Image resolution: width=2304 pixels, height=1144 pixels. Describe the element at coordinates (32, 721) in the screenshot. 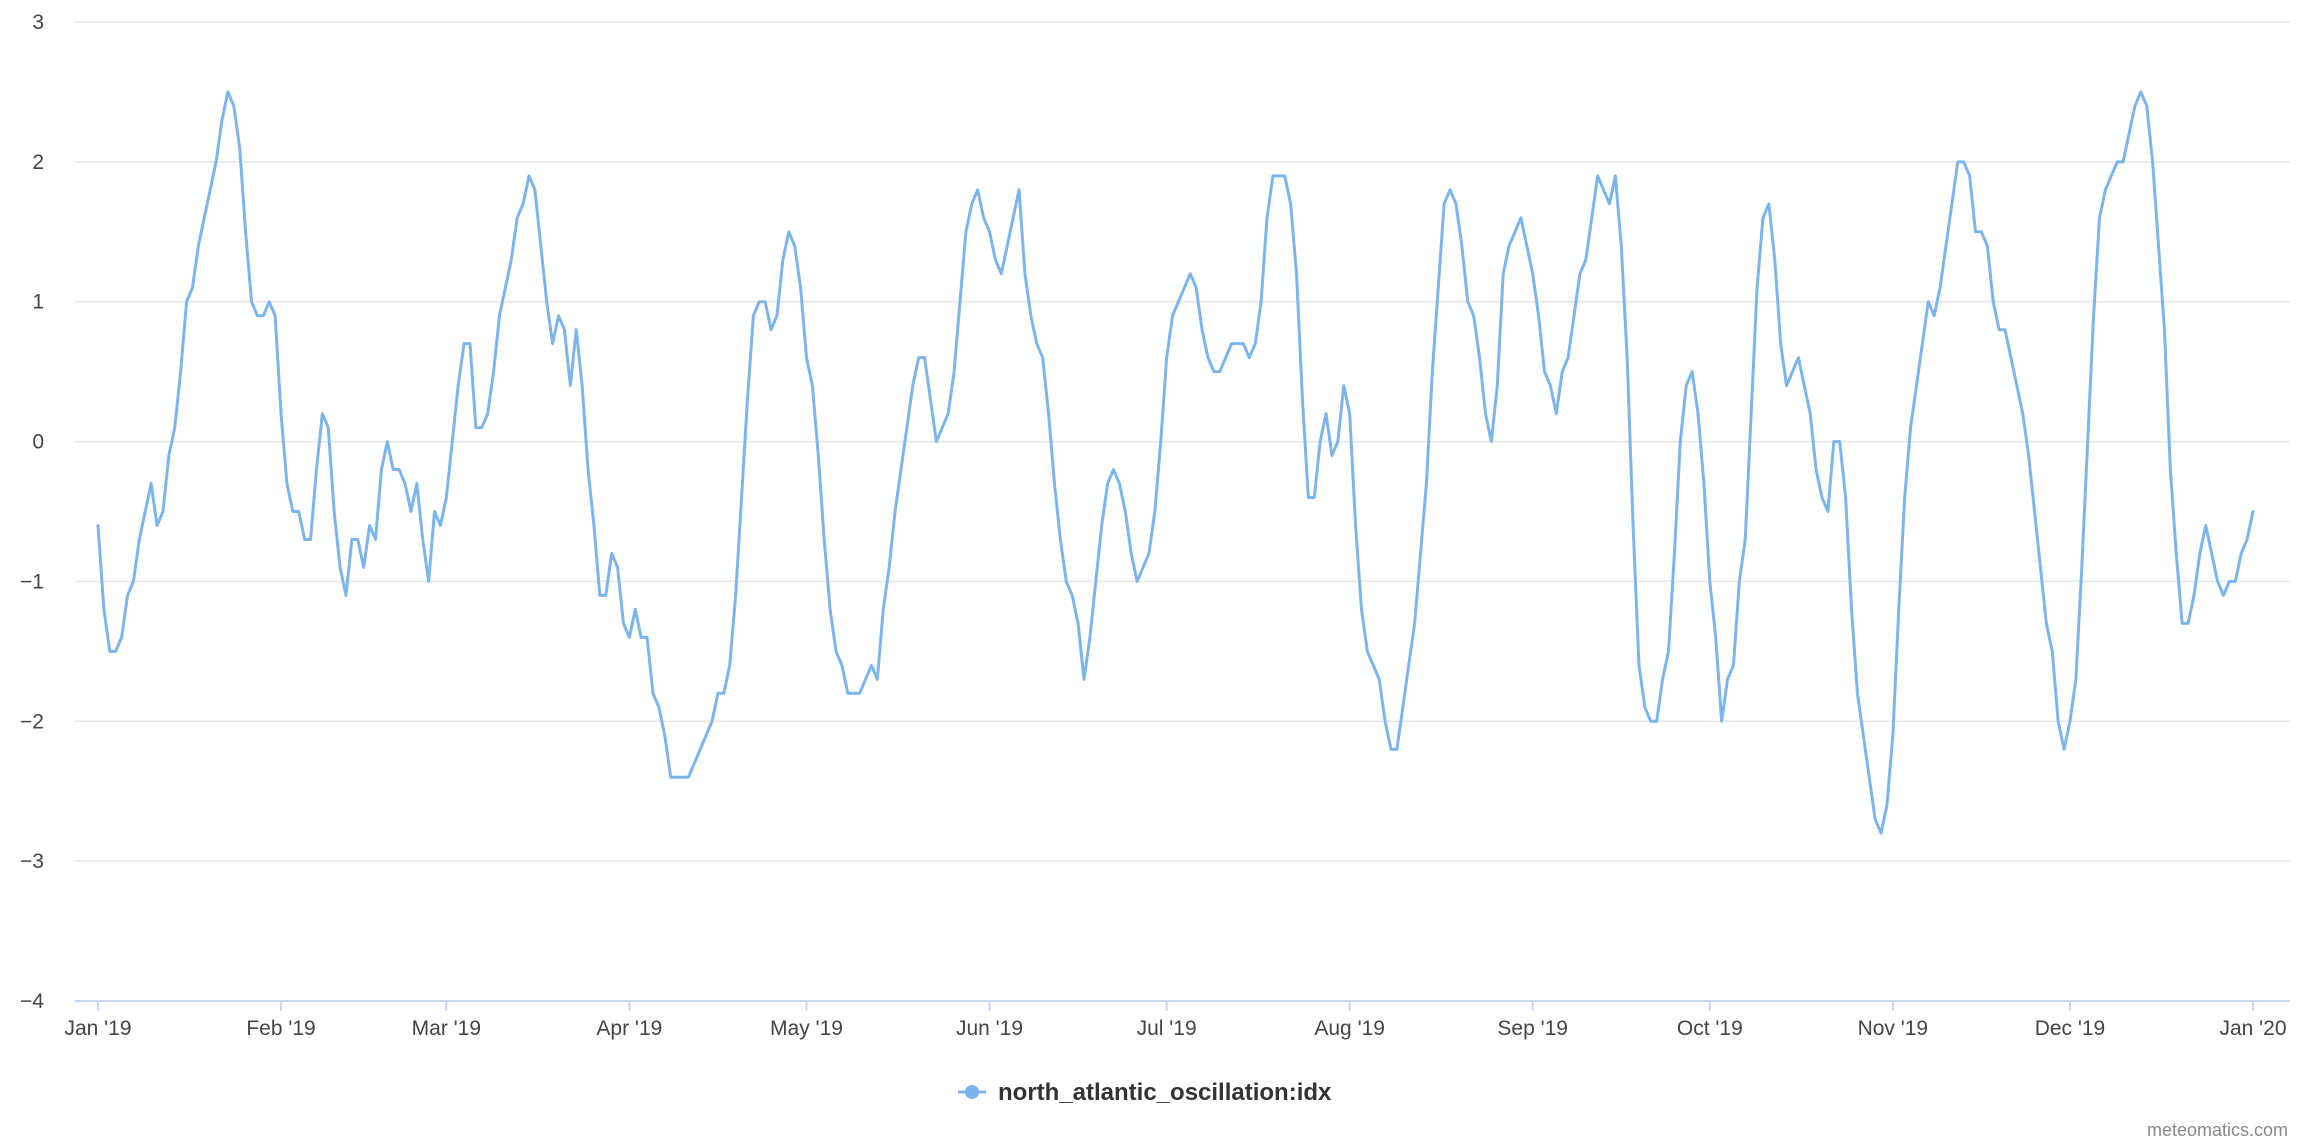

I see `y-tick-label: −2` at that location.